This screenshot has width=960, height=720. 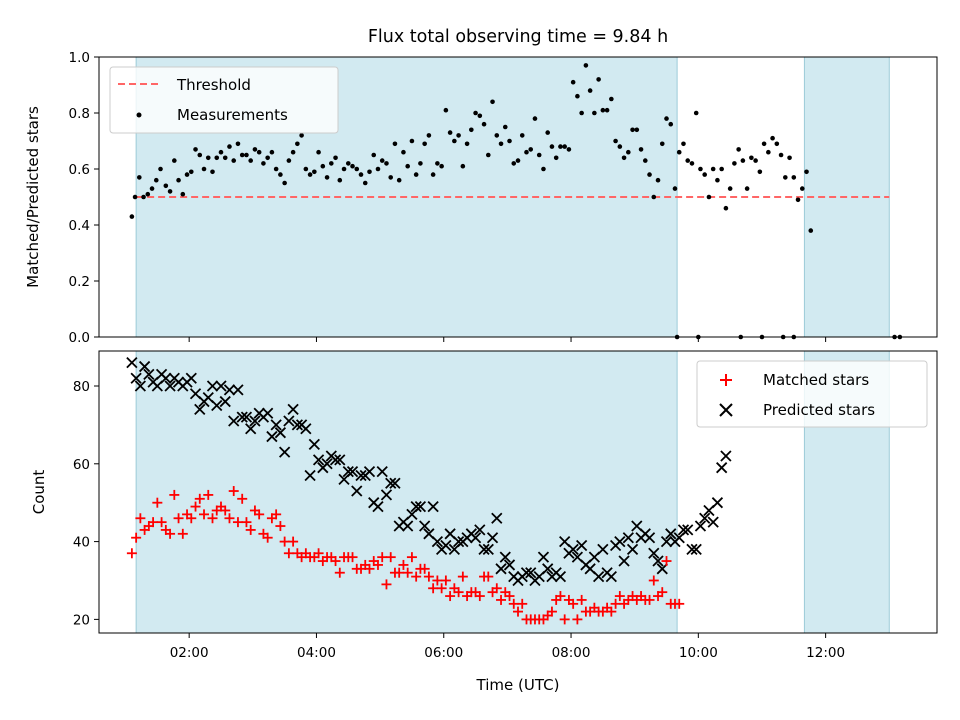 What do you see at coordinates (79, 58) in the screenshot?
I see `y-tick-label: 1.0` at bounding box center [79, 58].